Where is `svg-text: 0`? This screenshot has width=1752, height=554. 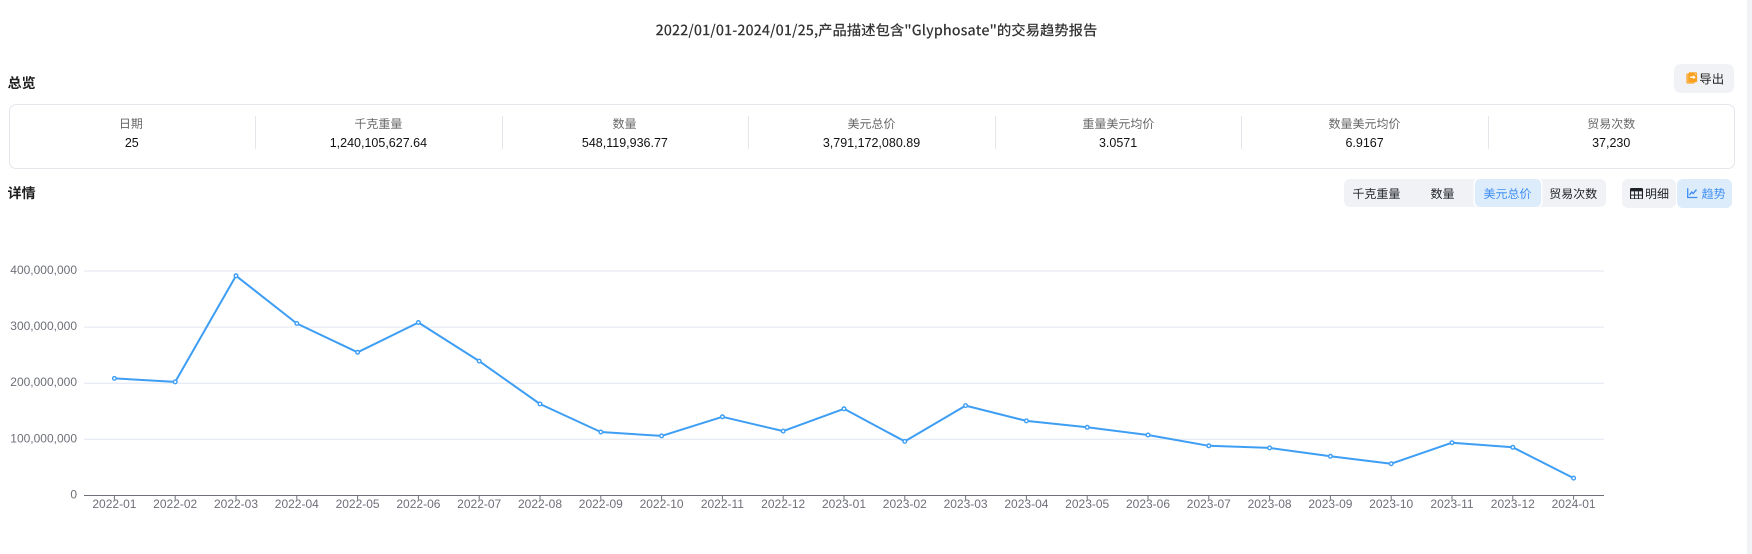
svg-text: 0 is located at coordinates (73, 495).